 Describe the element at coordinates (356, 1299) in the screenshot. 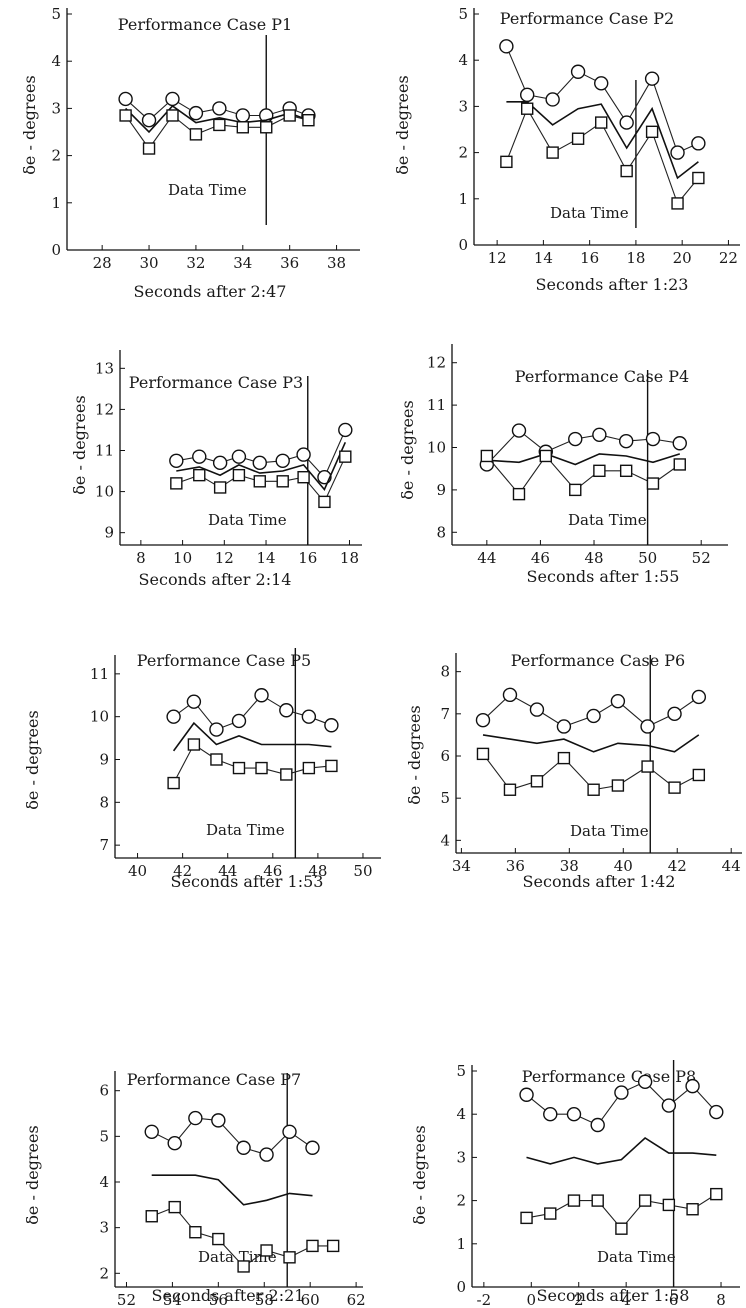

I see `x-tick-label: 62` at that location.